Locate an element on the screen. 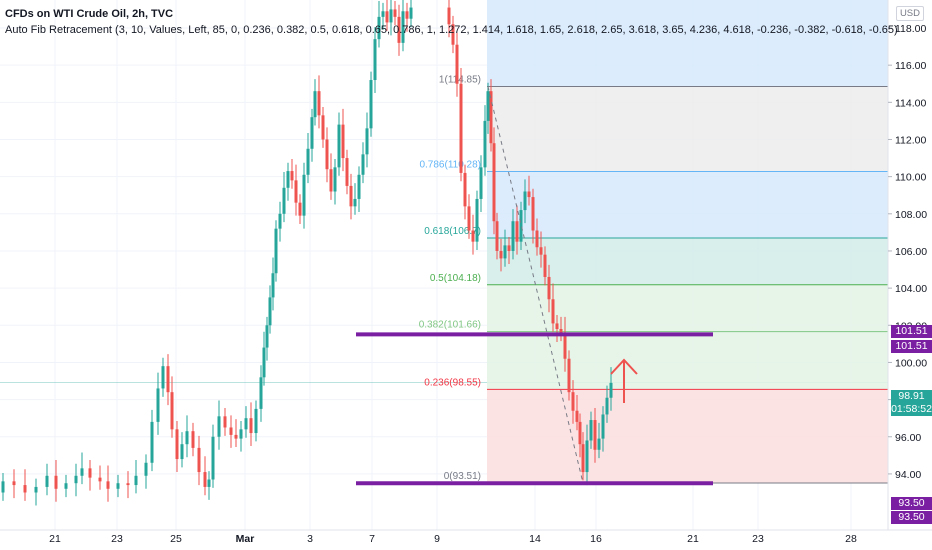 The width and height of the screenshot is (932, 550). time-tick-label: 16 is located at coordinates (596, 539).